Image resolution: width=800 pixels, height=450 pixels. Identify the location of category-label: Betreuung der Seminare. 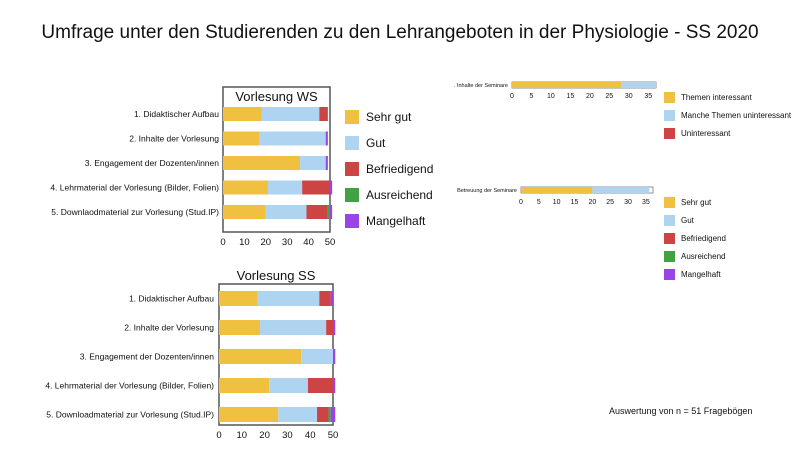
(487, 191).